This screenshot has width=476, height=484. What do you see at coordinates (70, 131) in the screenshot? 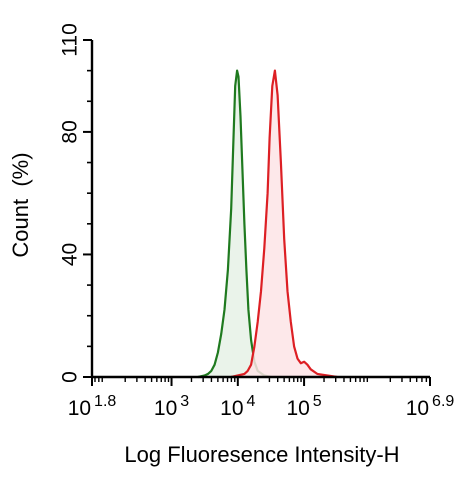
I see `y-tick-label: 80` at bounding box center [70, 131].